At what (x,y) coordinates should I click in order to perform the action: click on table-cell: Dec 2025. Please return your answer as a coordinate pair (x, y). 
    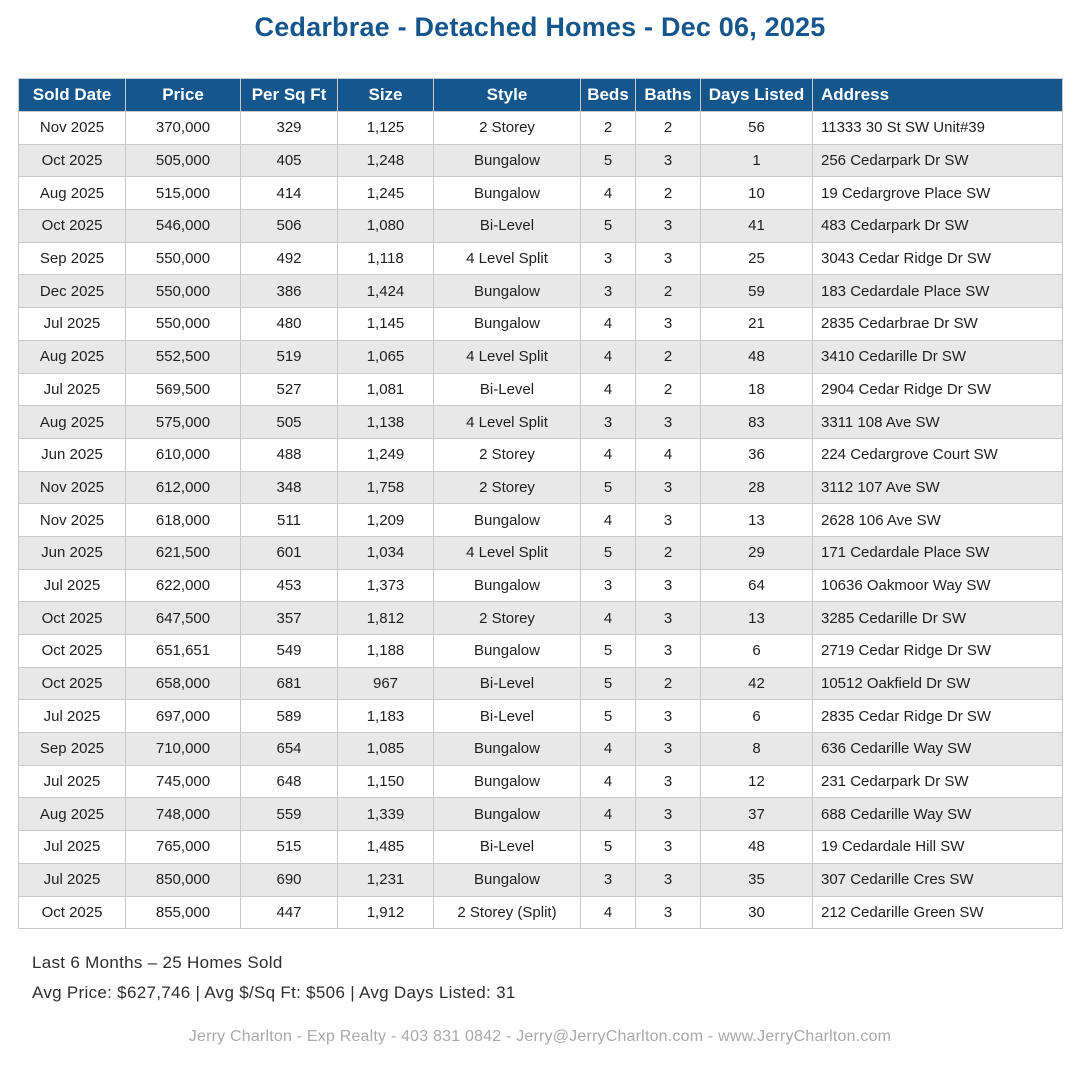
    Looking at the image, I should click on (72, 291).